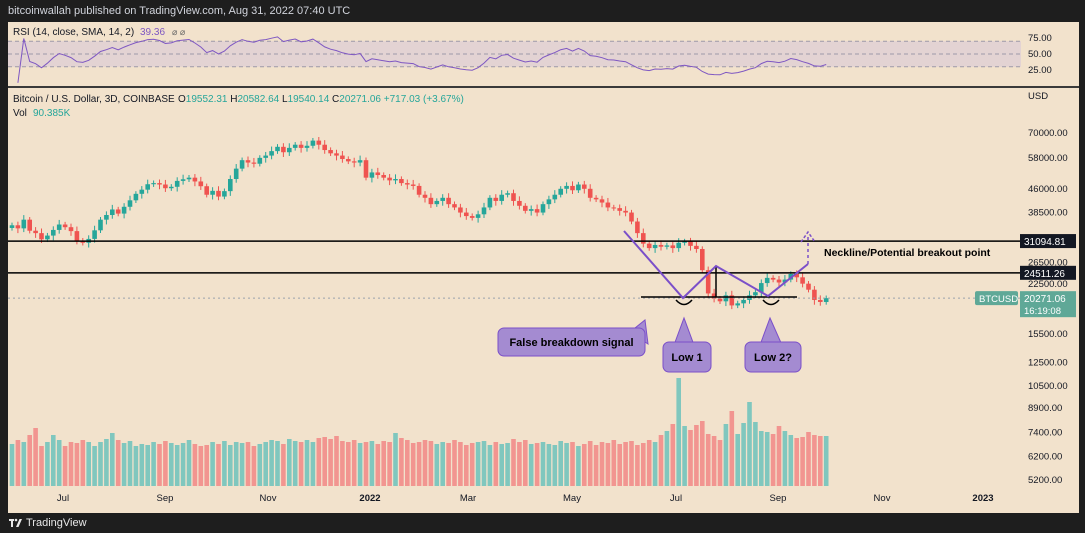 This screenshot has height=533, width=1085. What do you see at coordinates (1045, 480) in the screenshot?
I see `price-axis-tick: 5200.00` at bounding box center [1045, 480].